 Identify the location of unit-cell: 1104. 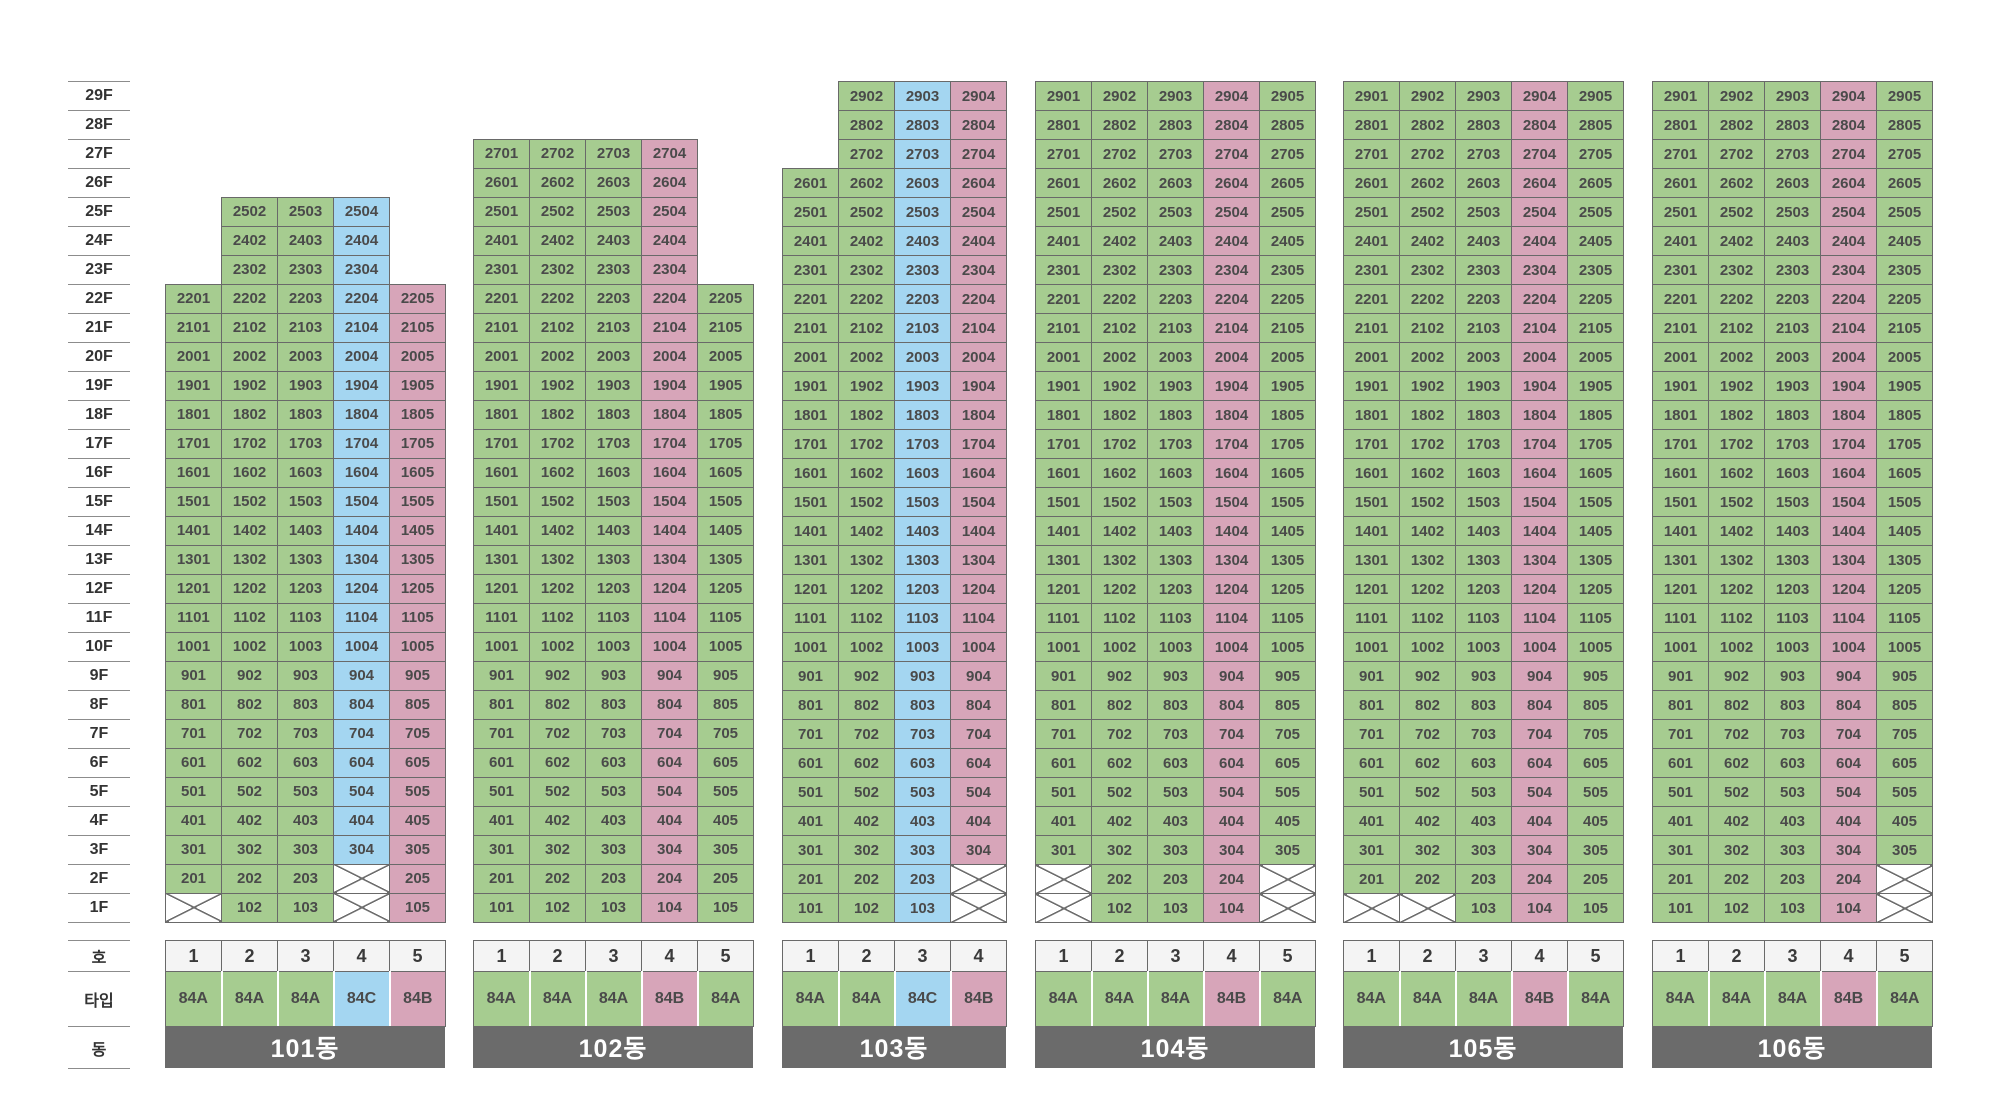
(1848, 618).